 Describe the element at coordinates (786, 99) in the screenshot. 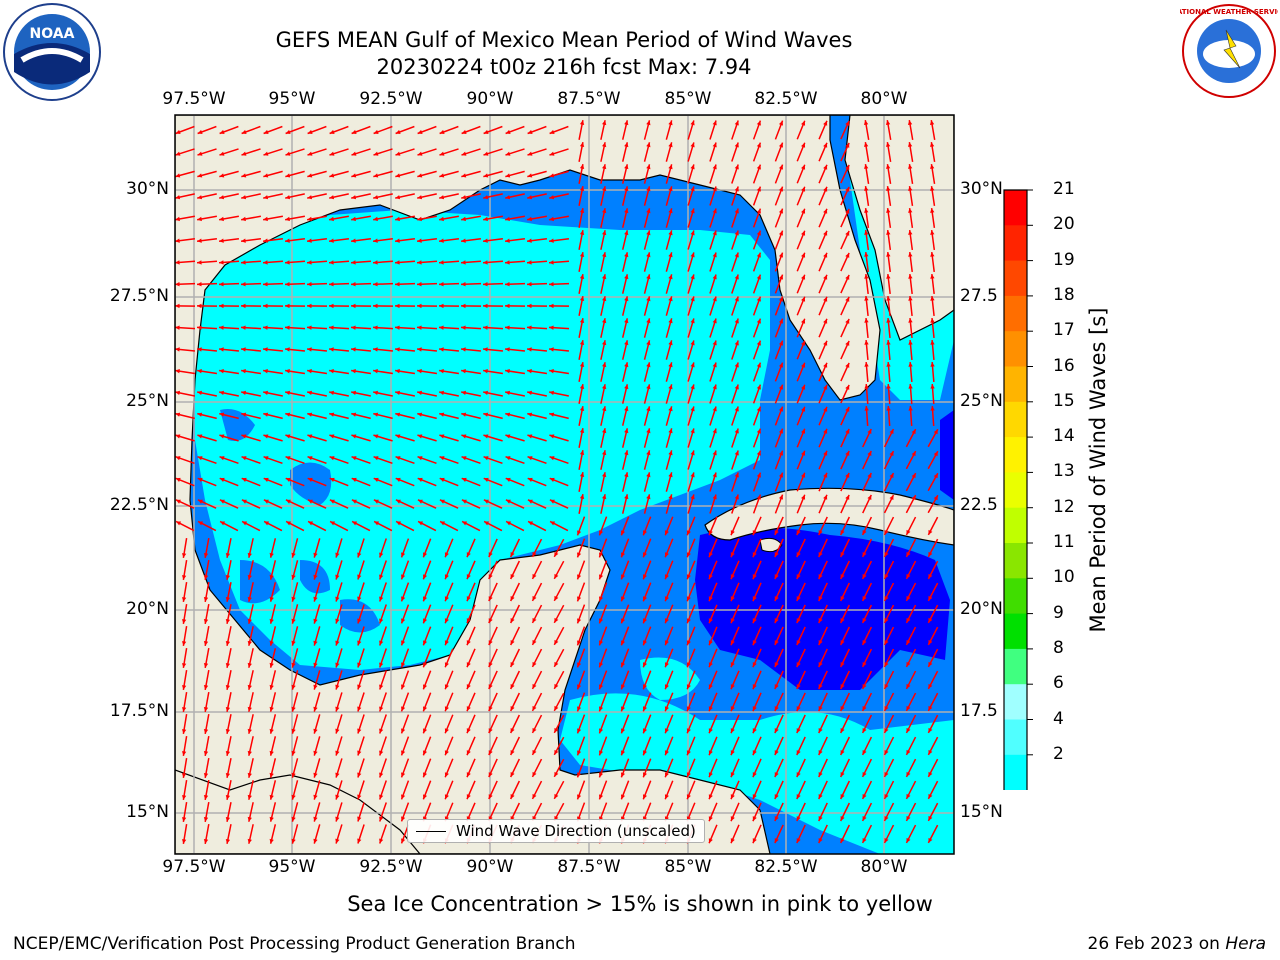

I see `longitude-tick-label-top: 82.5°W` at that location.